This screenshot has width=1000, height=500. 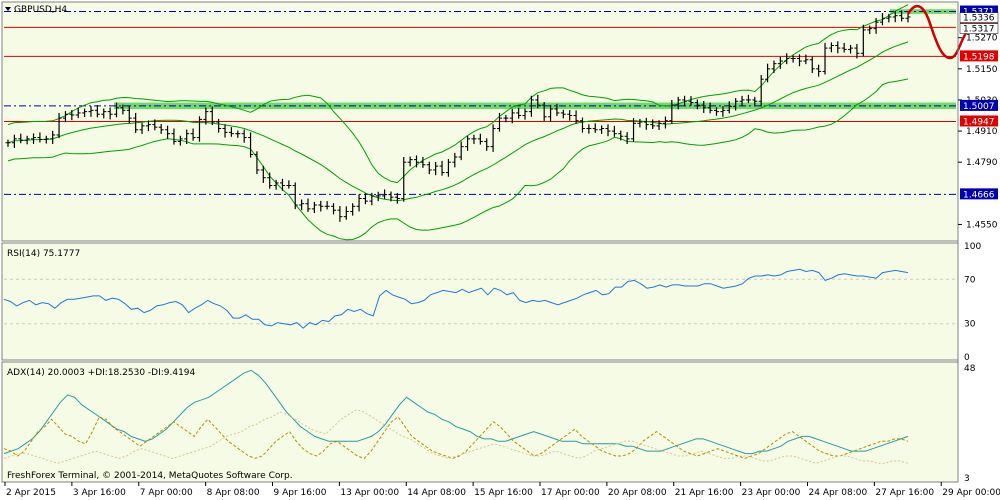 What do you see at coordinates (101, 373) in the screenshot?
I see `adx-panel-title: ADX(14) 20.0003 +DI:18.2530 -DI:9.4194` at bounding box center [101, 373].